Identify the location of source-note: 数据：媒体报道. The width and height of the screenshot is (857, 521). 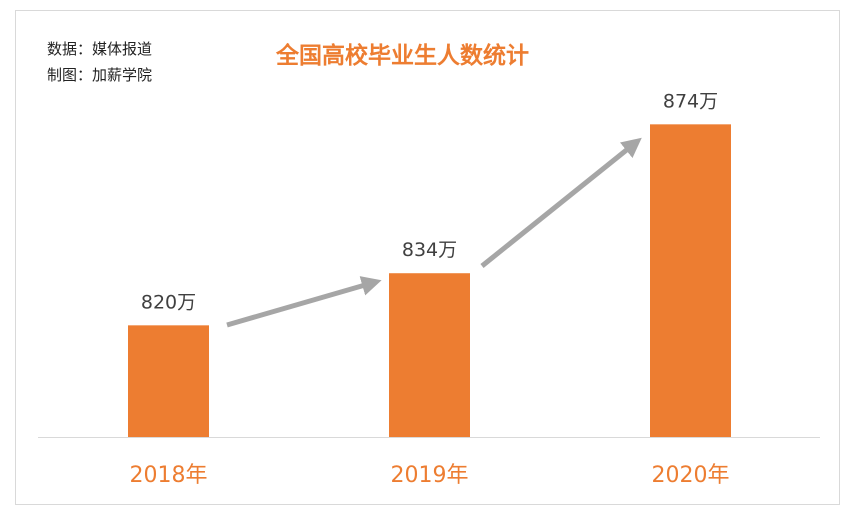
(100, 49).